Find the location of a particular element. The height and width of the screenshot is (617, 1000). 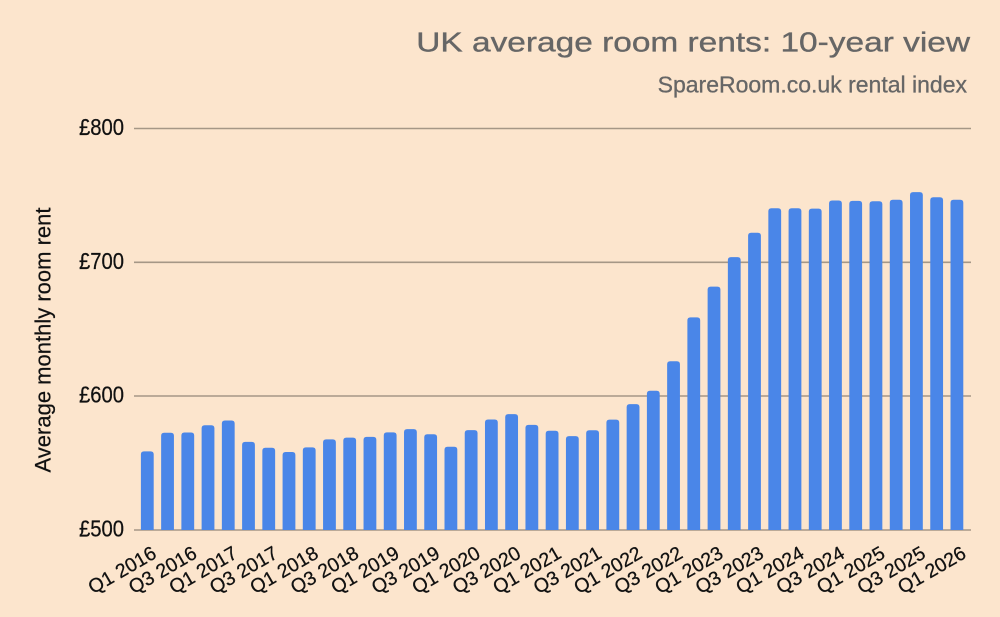

svg-text: £800 is located at coordinates (101, 127).